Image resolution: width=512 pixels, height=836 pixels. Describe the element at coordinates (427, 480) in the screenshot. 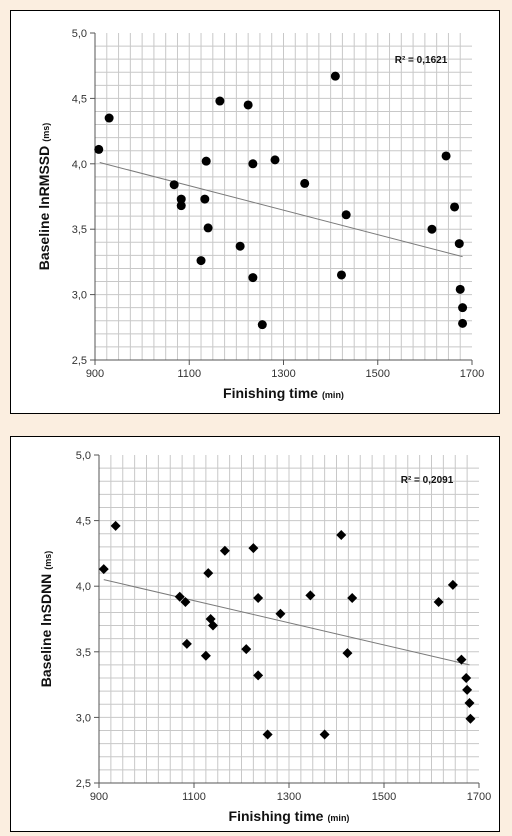

I see `r-squared-label: R² = 0,2091` at that location.